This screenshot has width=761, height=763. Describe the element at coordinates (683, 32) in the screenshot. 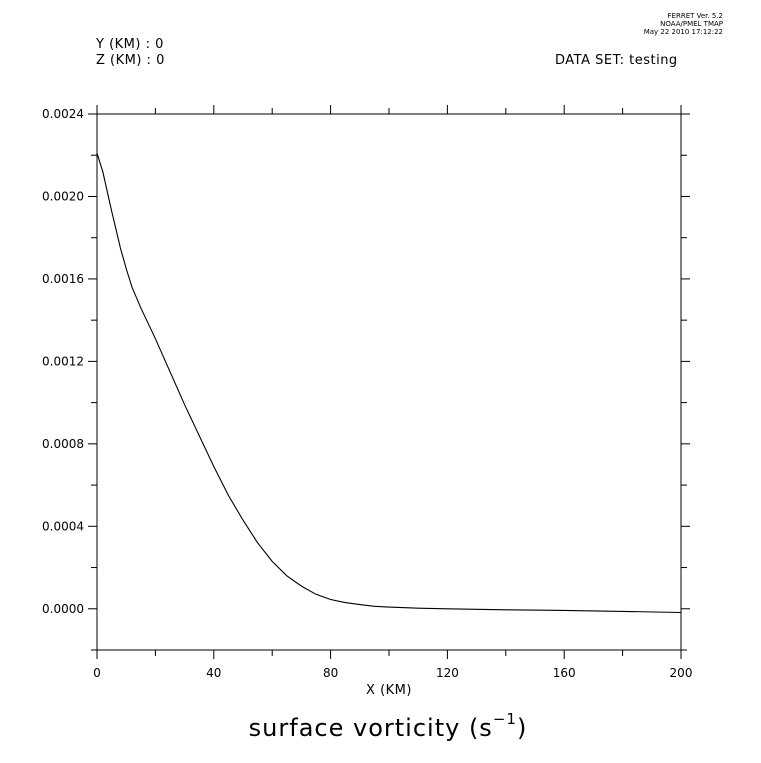

I see `stamp-line-date: May 22 2010 17:12:22` at that location.